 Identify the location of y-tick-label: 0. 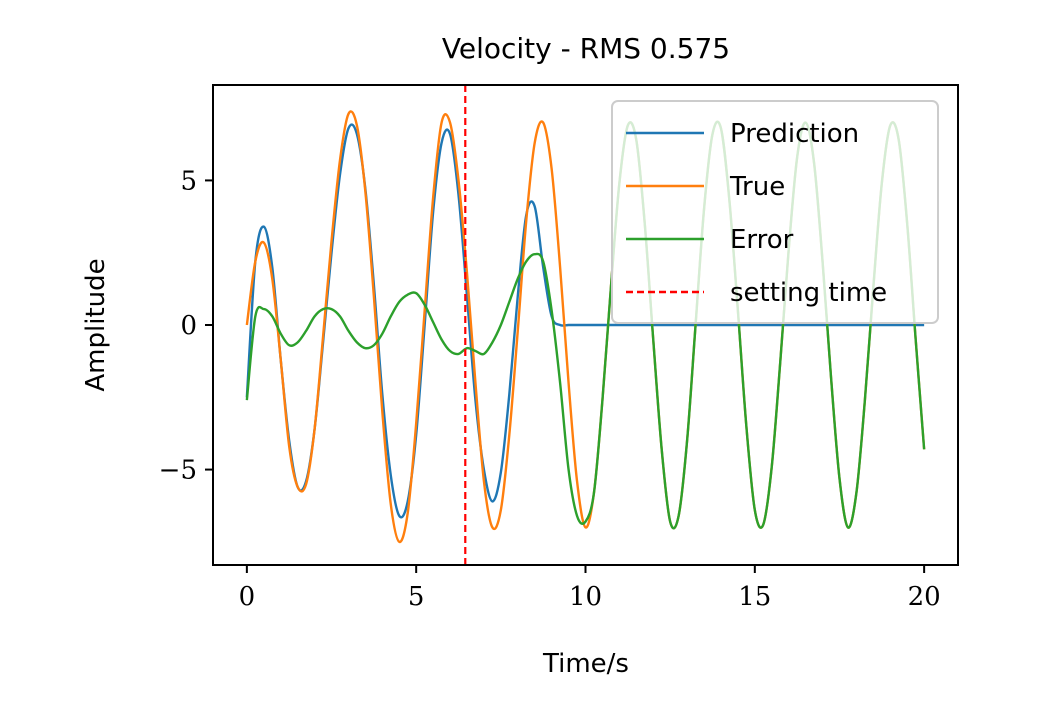
(188, 326).